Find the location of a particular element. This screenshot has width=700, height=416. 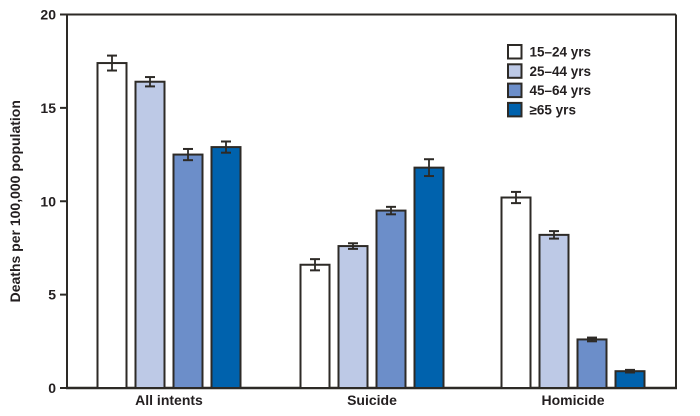

y-axis: 0 5 10 15 20 is located at coordinates (53, 201).